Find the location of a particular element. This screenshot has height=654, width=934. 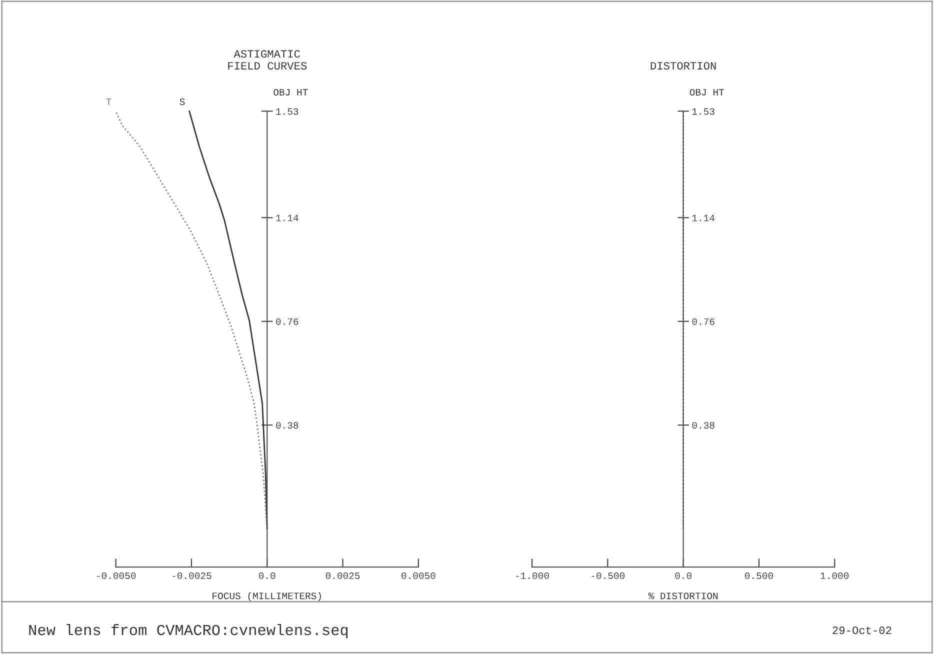

x-tick-label: -0.0025 is located at coordinates (192, 576).